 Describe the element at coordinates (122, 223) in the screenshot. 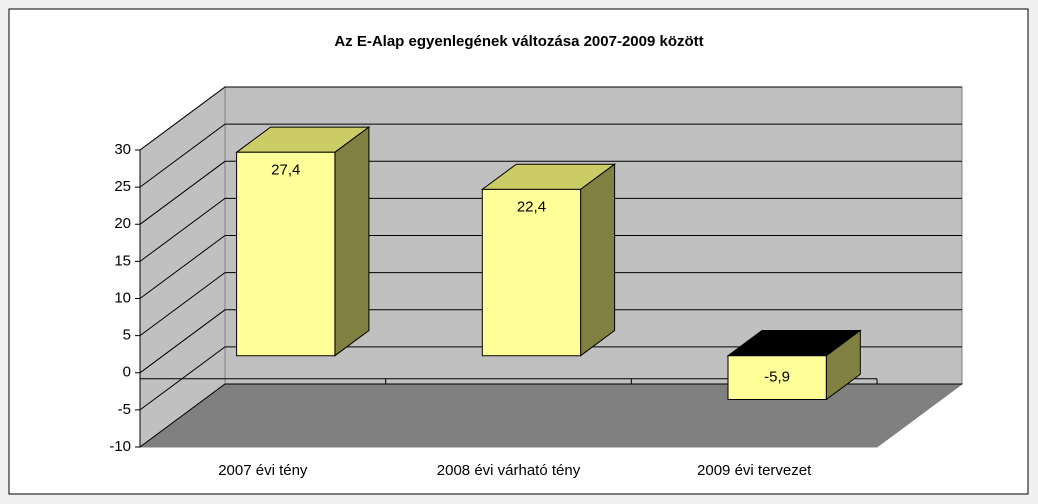

I see `y-tick-label: 20` at that location.